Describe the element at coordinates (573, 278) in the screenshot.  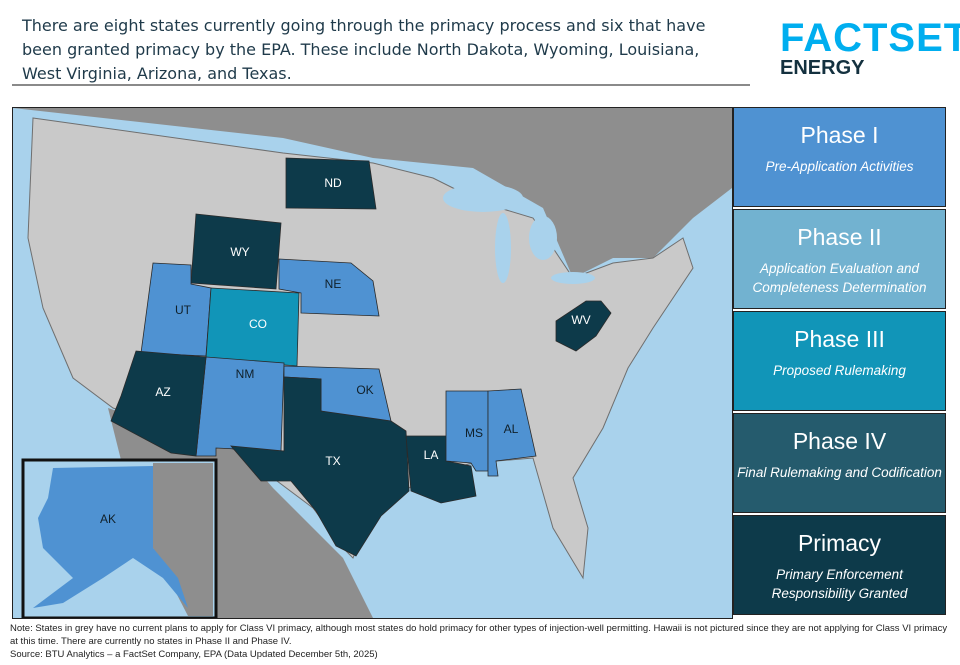
I see `lake-erie` at that location.